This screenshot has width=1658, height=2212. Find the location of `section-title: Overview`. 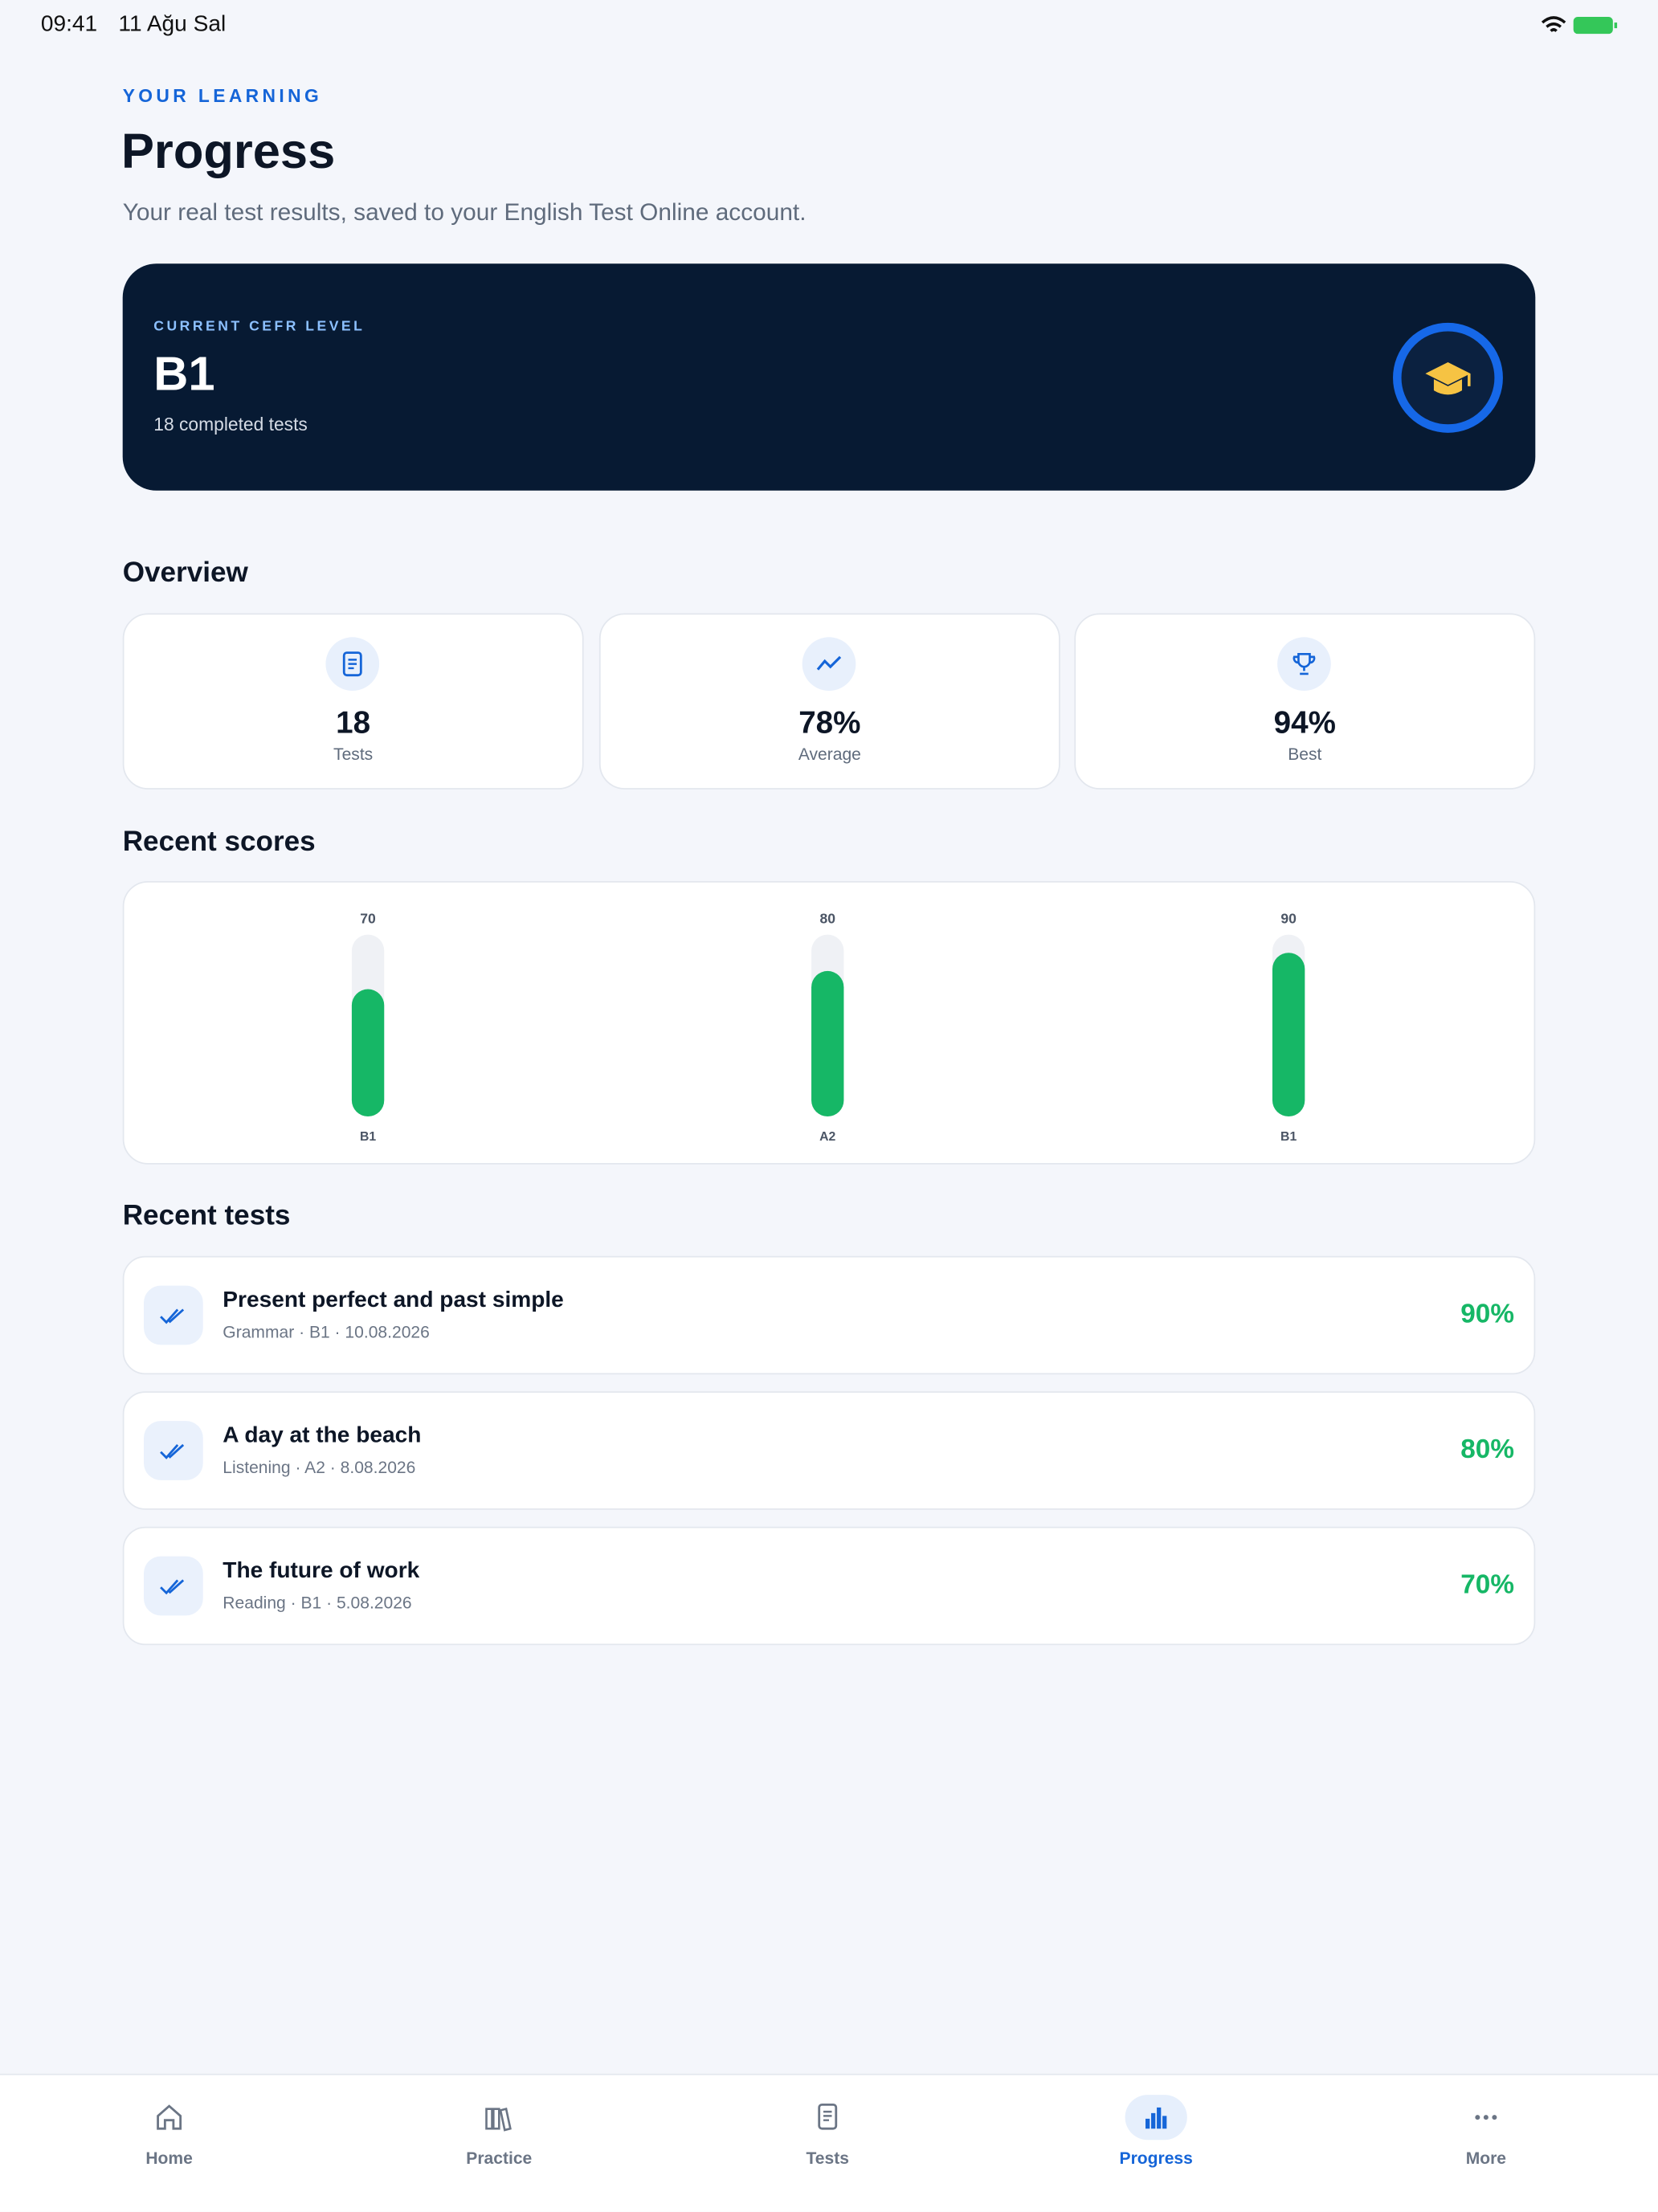

section-title: Overview is located at coordinates (185, 573).